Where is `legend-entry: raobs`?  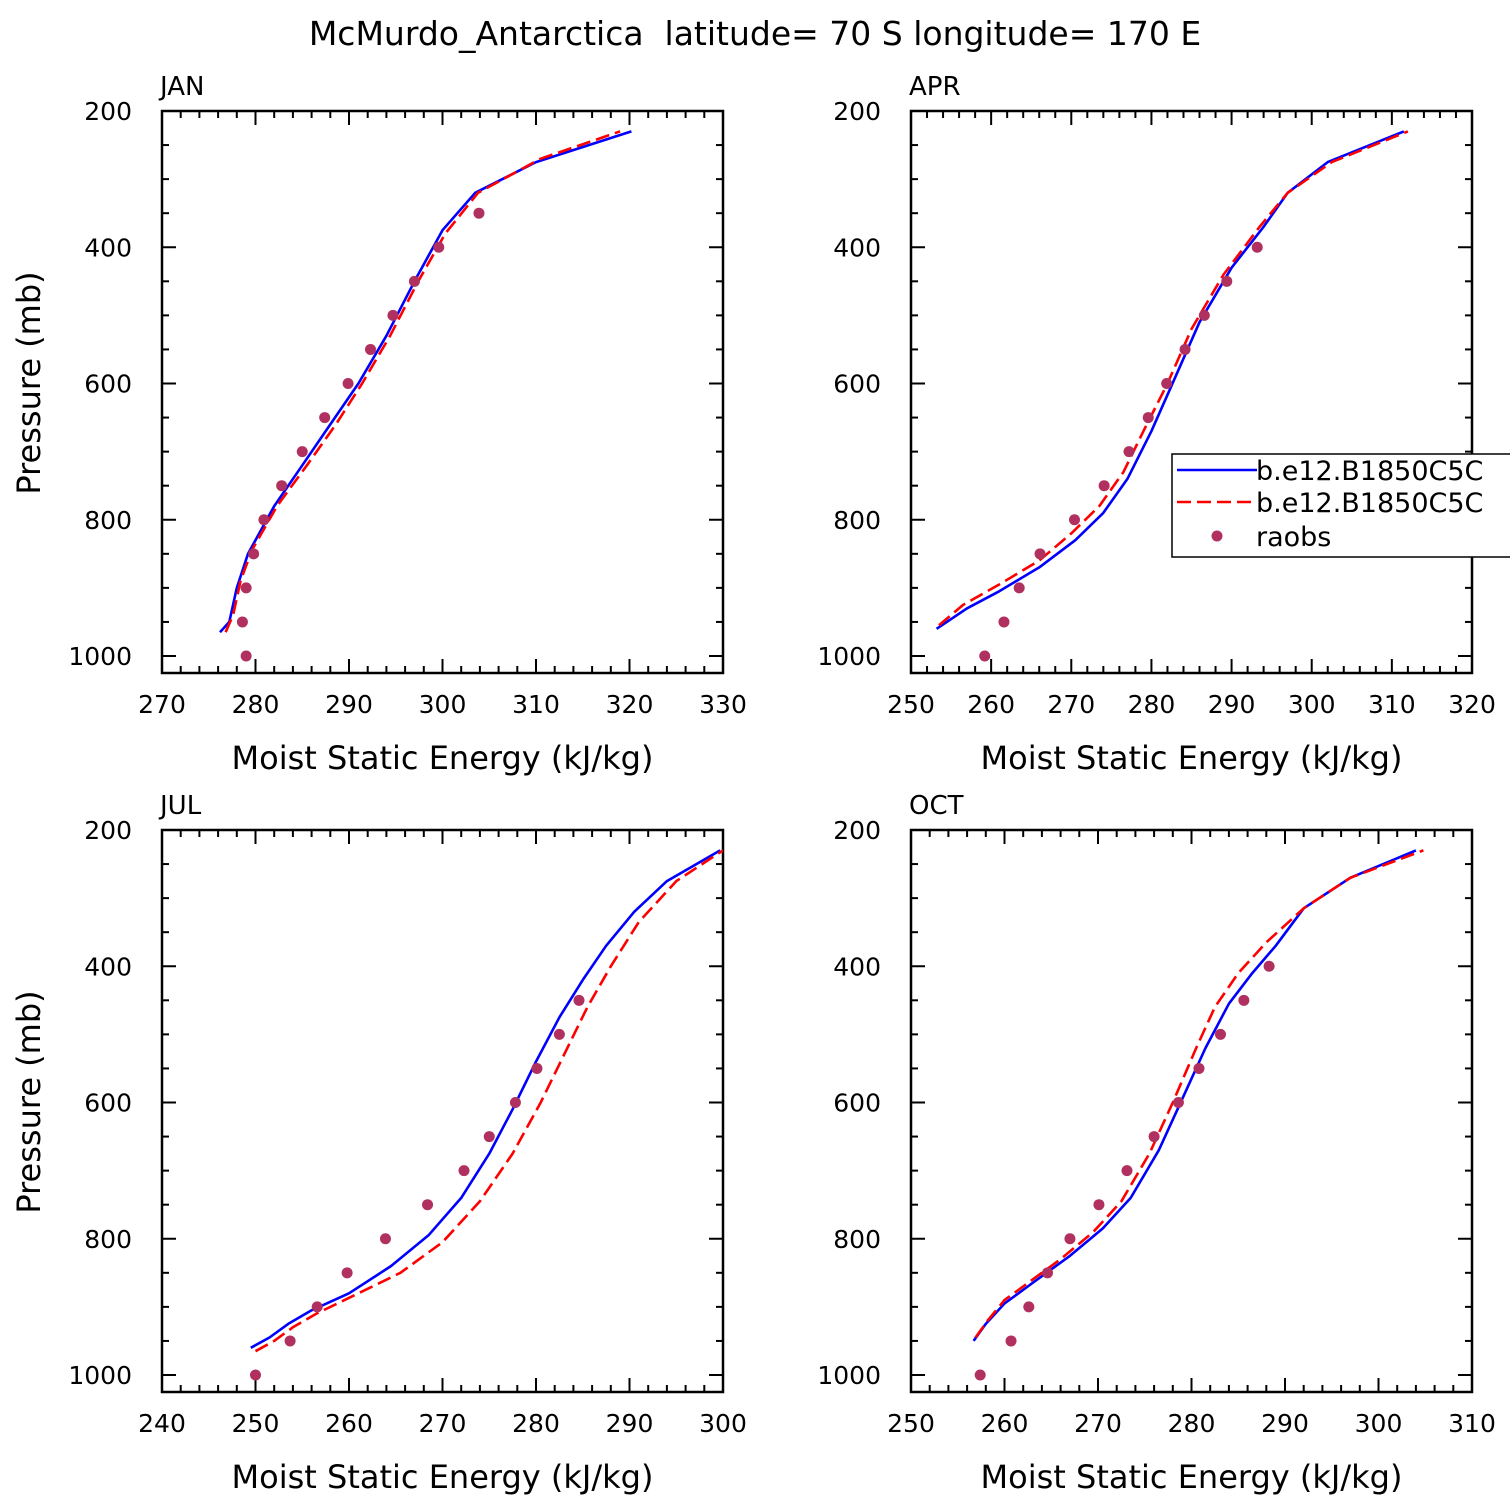
legend-entry: raobs is located at coordinates (1293, 537).